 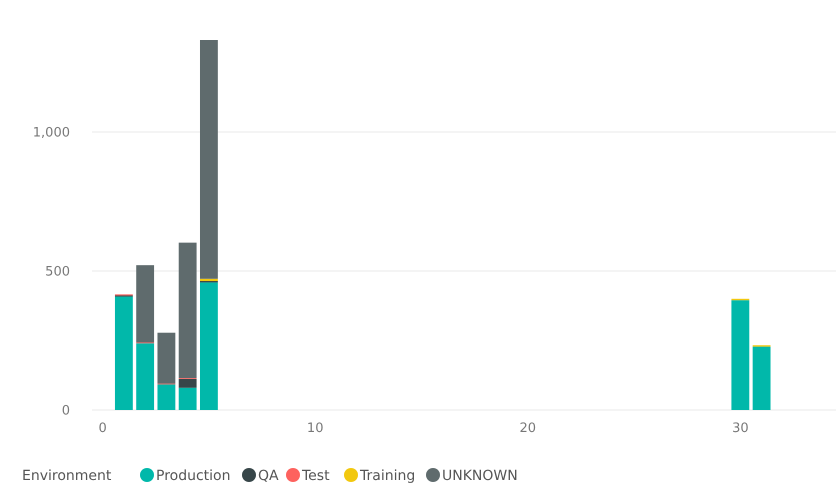 I want to click on x-tick-label: 0, so click(x=102, y=428).